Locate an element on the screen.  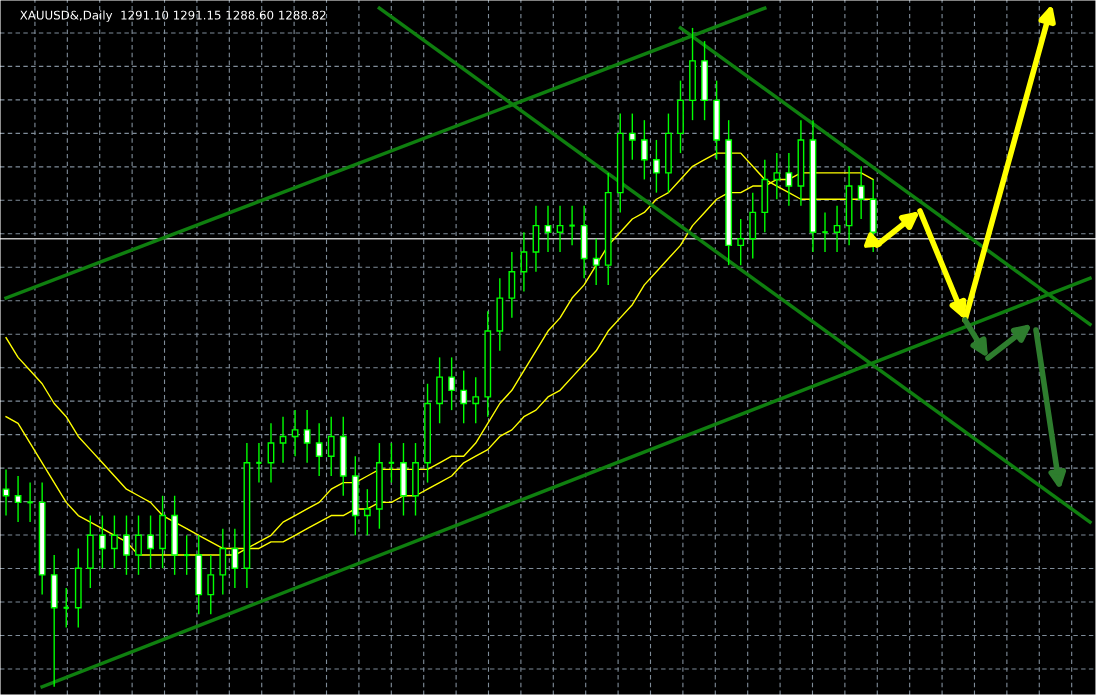
chart-title: XAUUSD&,Daily 1291.10 1291.15 1288.60 1288.82 is located at coordinates (173, 16).